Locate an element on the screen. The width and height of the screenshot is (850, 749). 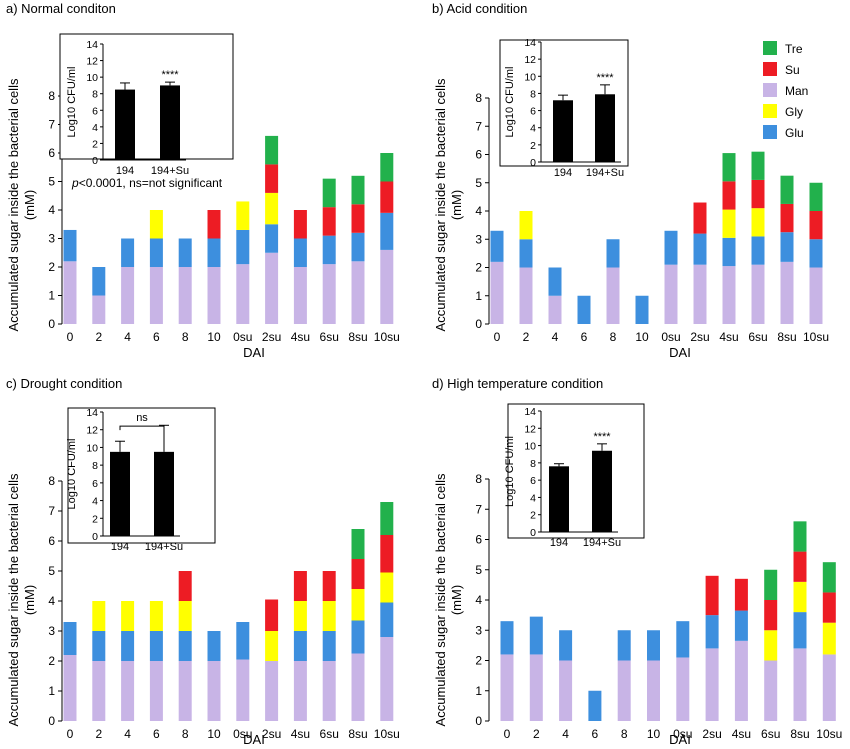
legend-swatch-su is located at coordinates (770, 69).